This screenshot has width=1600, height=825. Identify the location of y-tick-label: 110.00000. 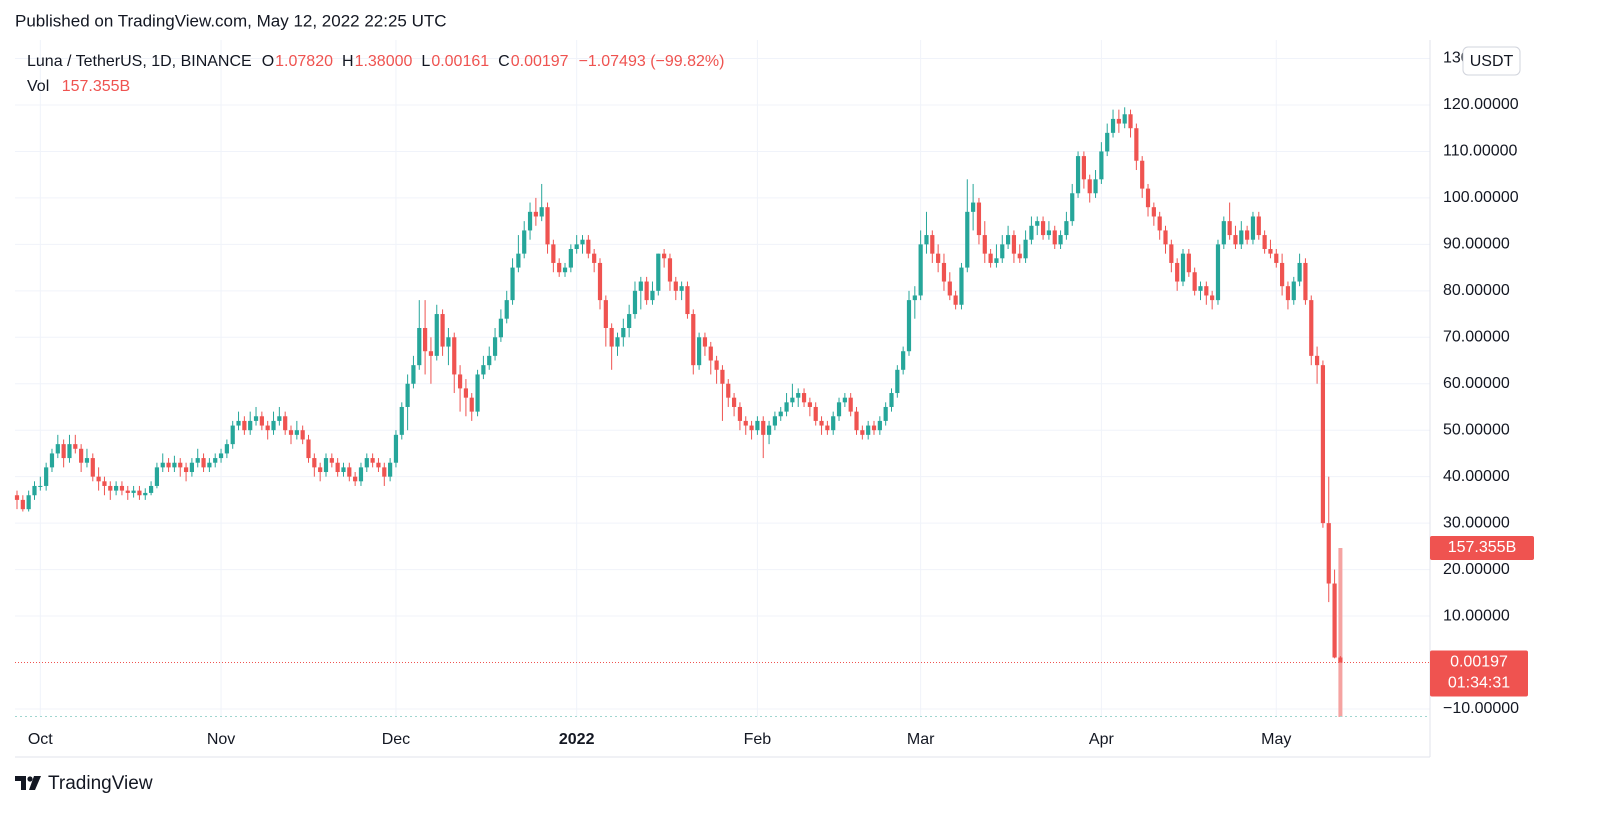
(1480, 151).